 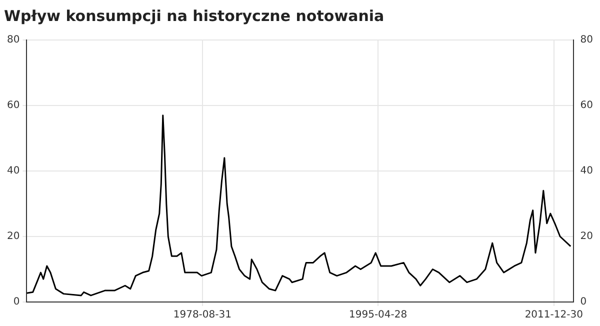 I want to click on y-tick-label: 0, so click(x=16, y=302).